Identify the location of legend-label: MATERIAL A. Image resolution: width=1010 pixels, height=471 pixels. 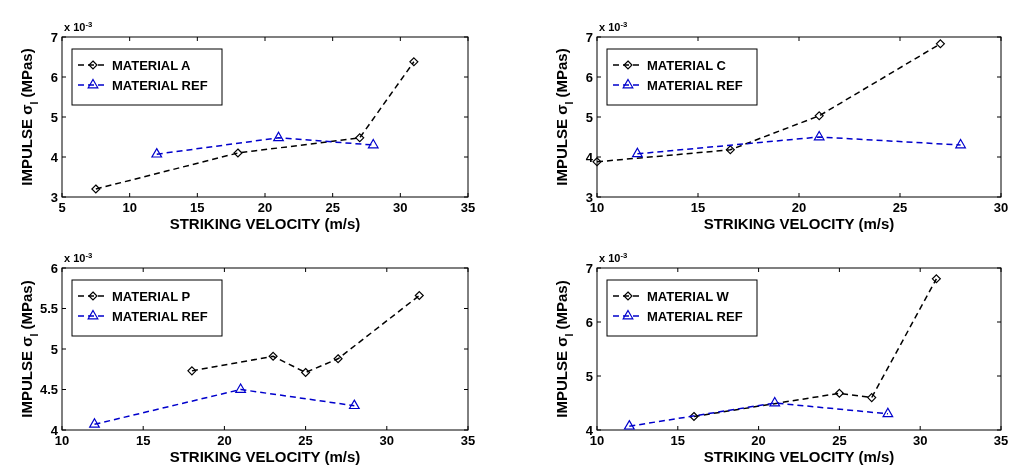
(152, 65).